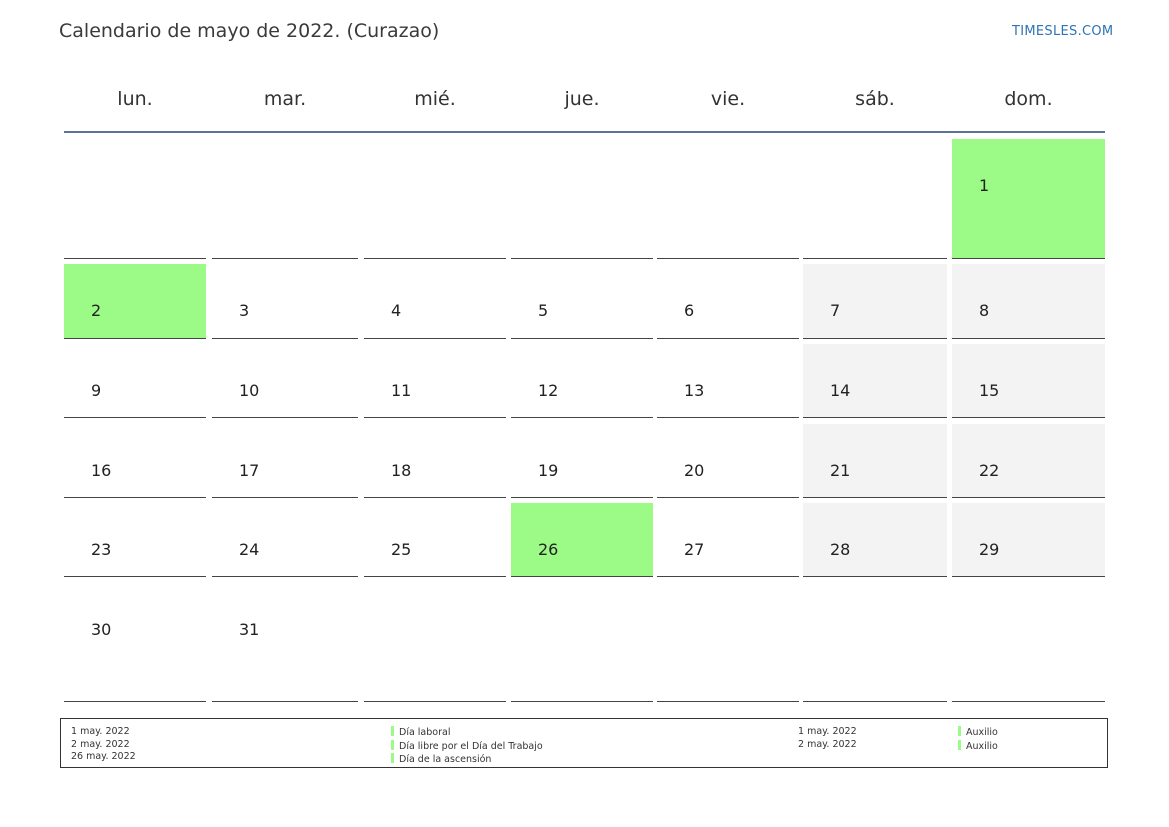 This screenshot has height=827, width=1169. What do you see at coordinates (875, 381) in the screenshot?
I see `day-cell: 14` at bounding box center [875, 381].